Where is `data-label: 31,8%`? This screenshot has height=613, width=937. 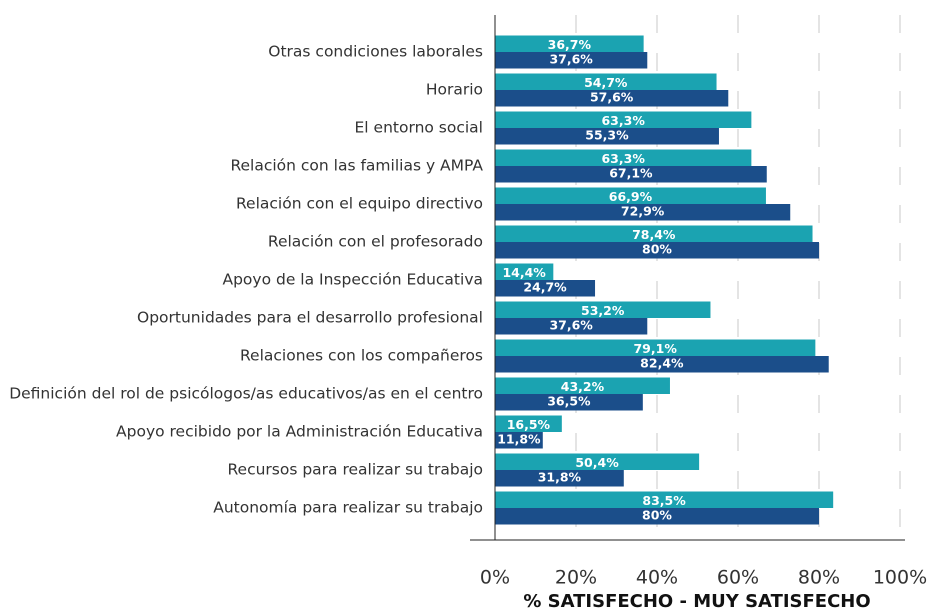 data-label: 31,8% is located at coordinates (560, 477).